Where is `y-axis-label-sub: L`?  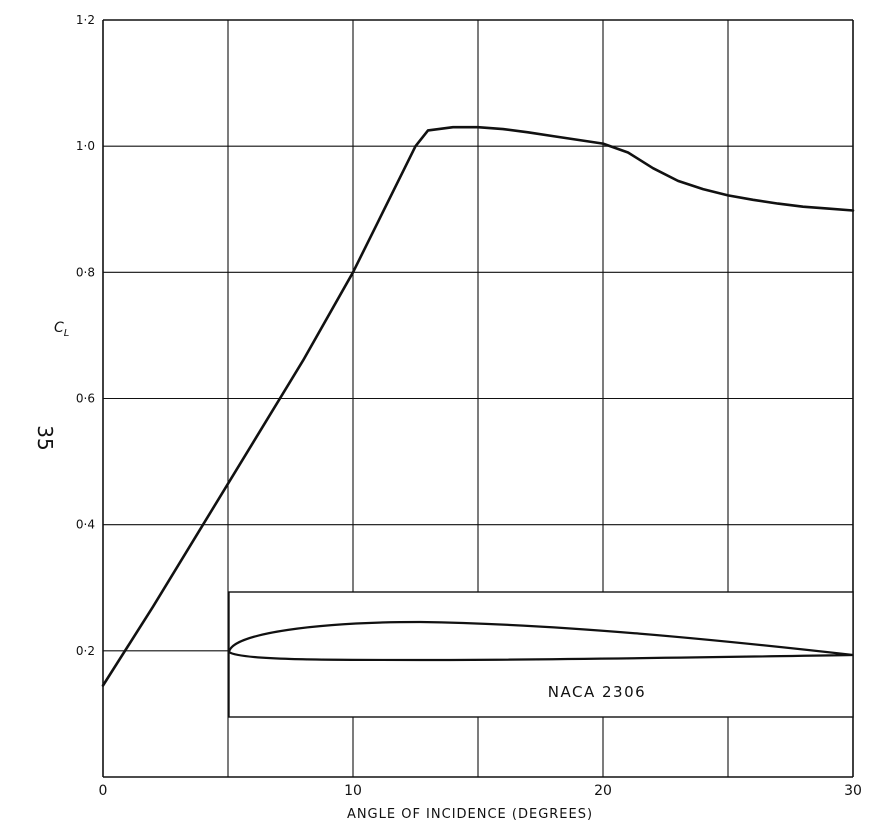
y-axis-label-sub: L is located at coordinates (67, 333).